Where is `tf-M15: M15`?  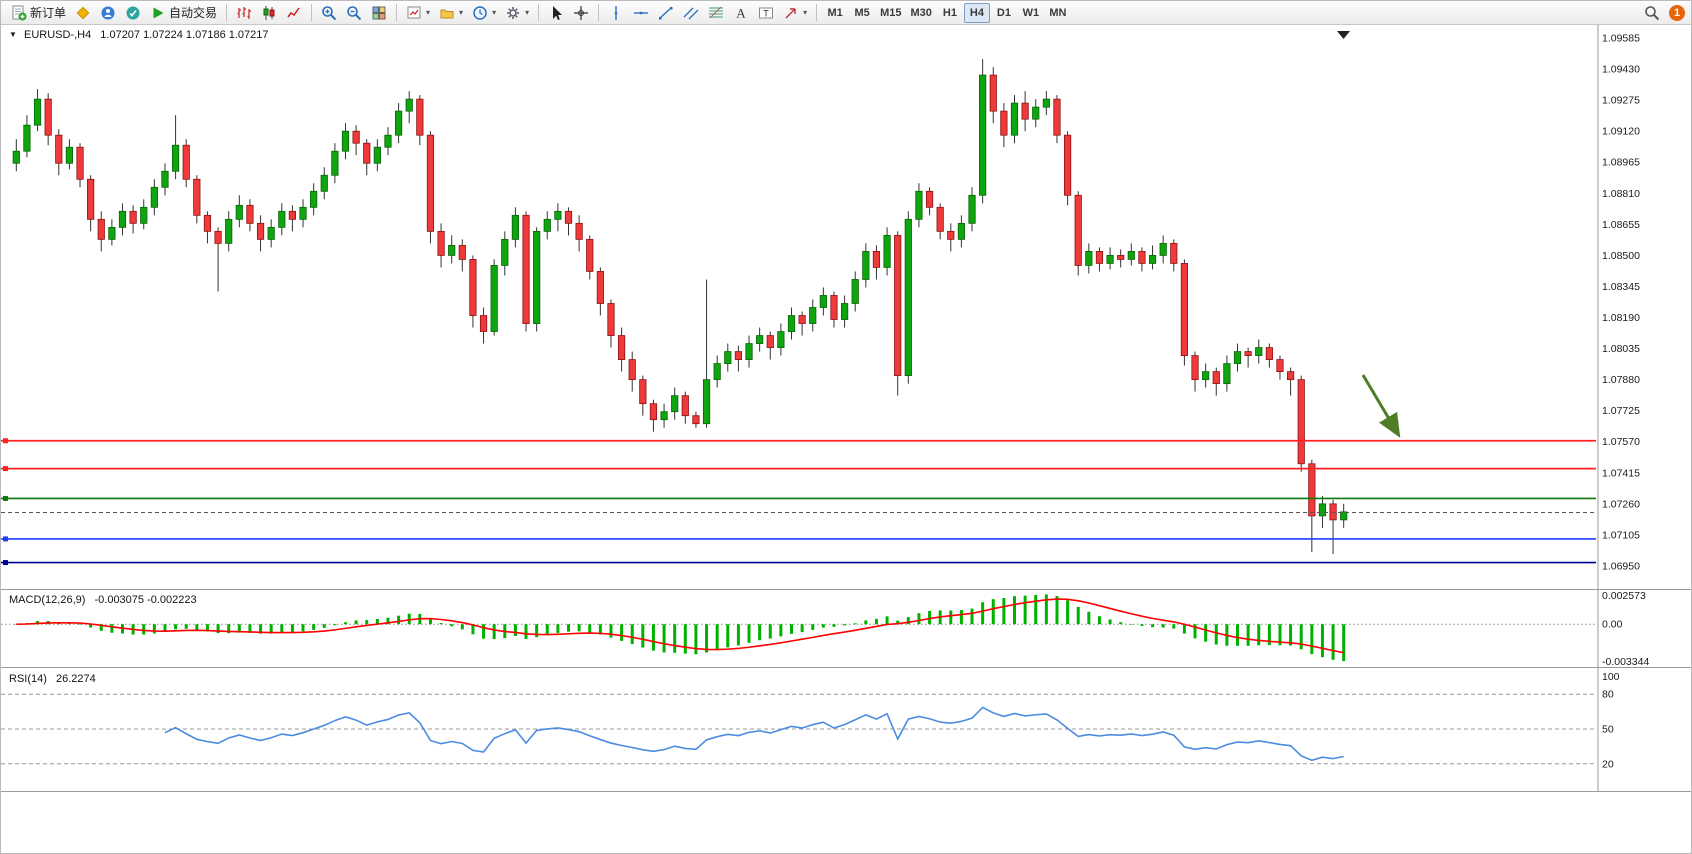
tf-M15: M15 is located at coordinates (890, 13).